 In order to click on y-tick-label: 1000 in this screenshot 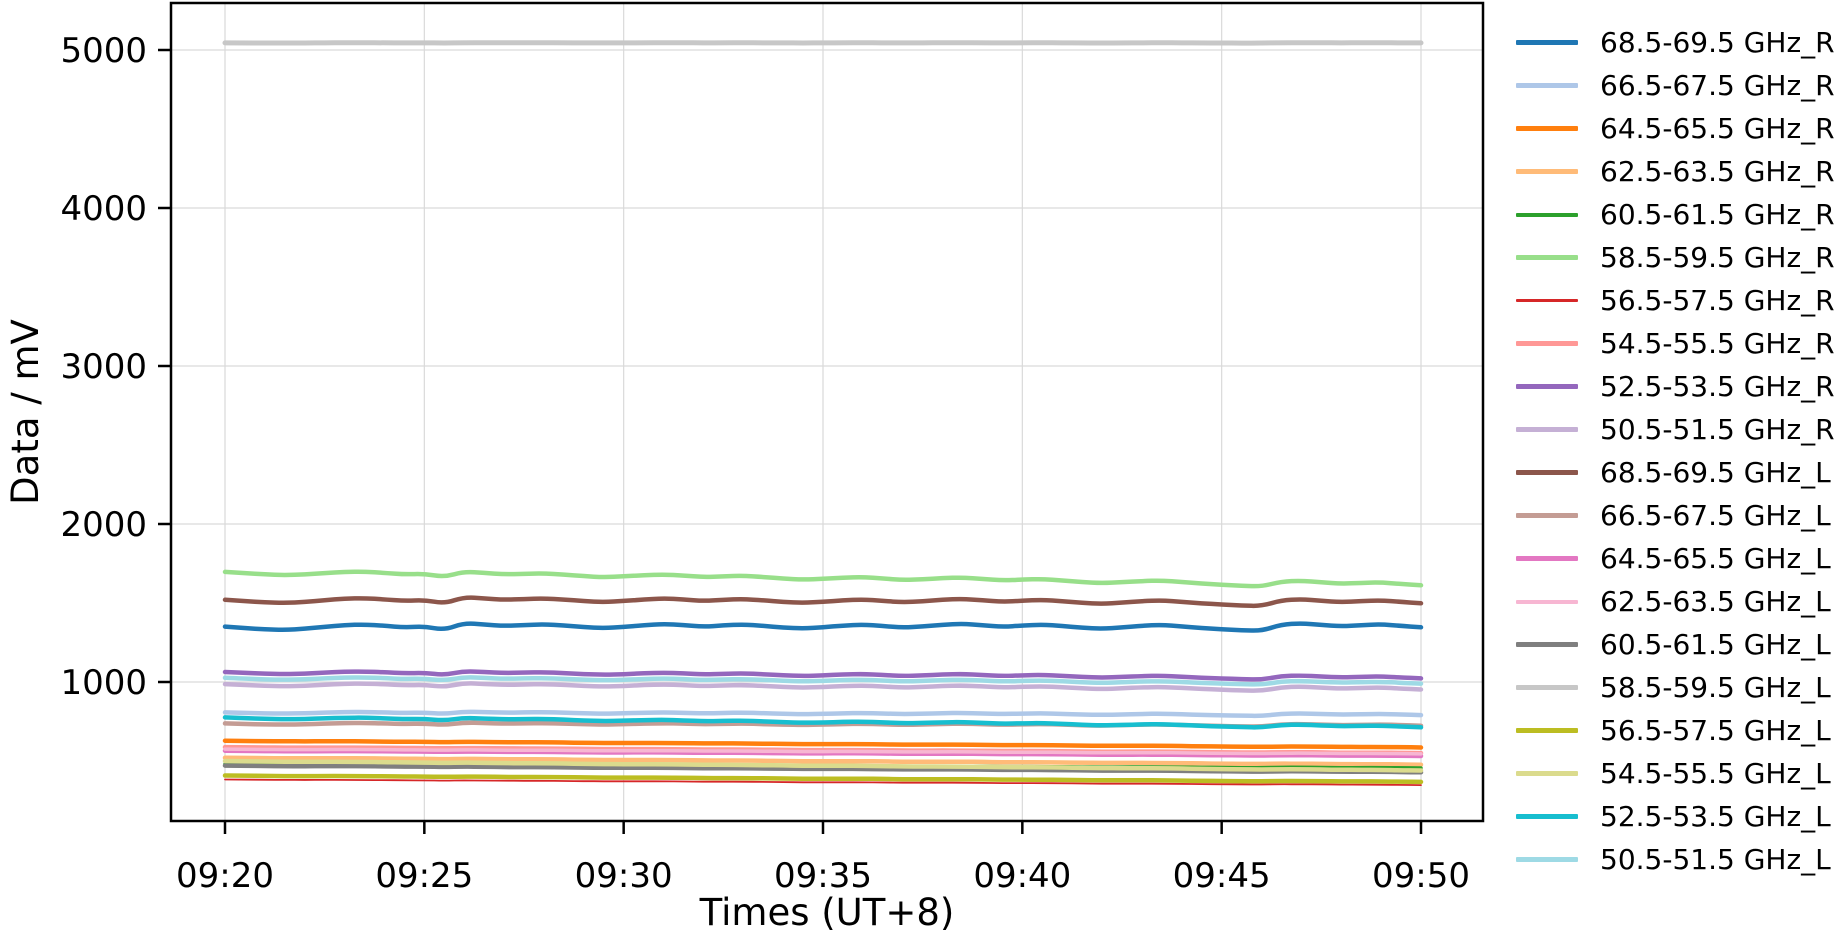, I will do `click(103, 683)`.